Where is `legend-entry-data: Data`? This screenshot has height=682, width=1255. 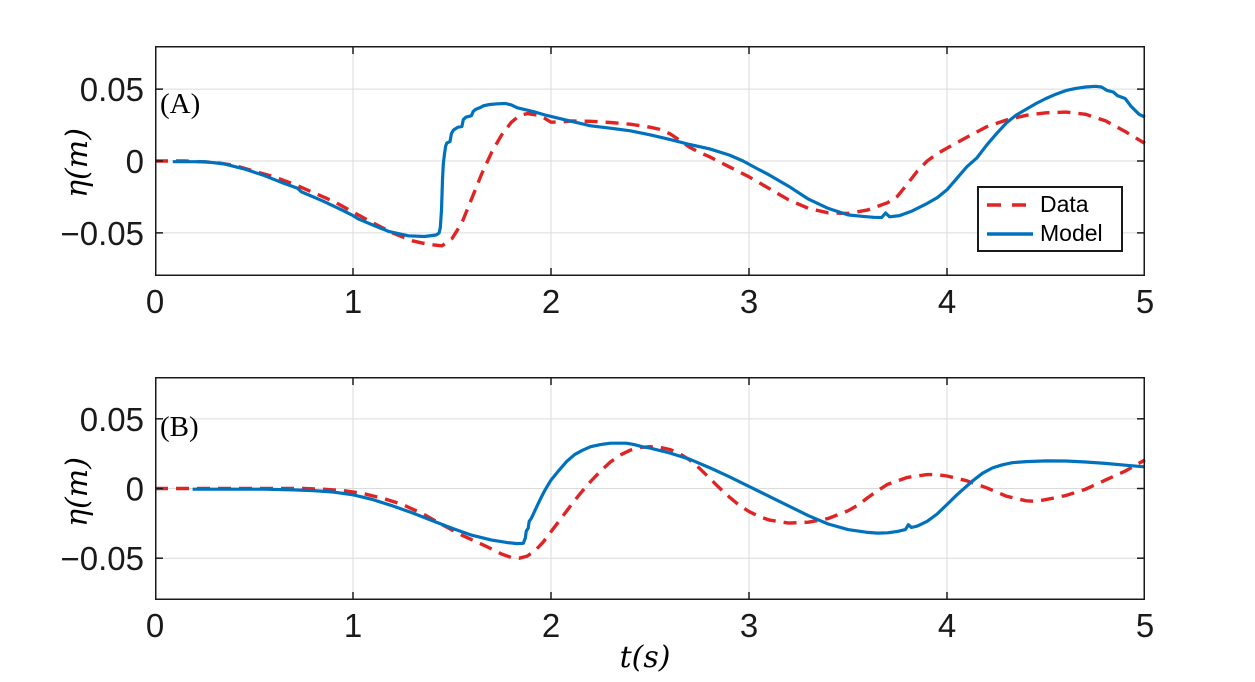
legend-entry-data: Data is located at coordinates (1050, 204).